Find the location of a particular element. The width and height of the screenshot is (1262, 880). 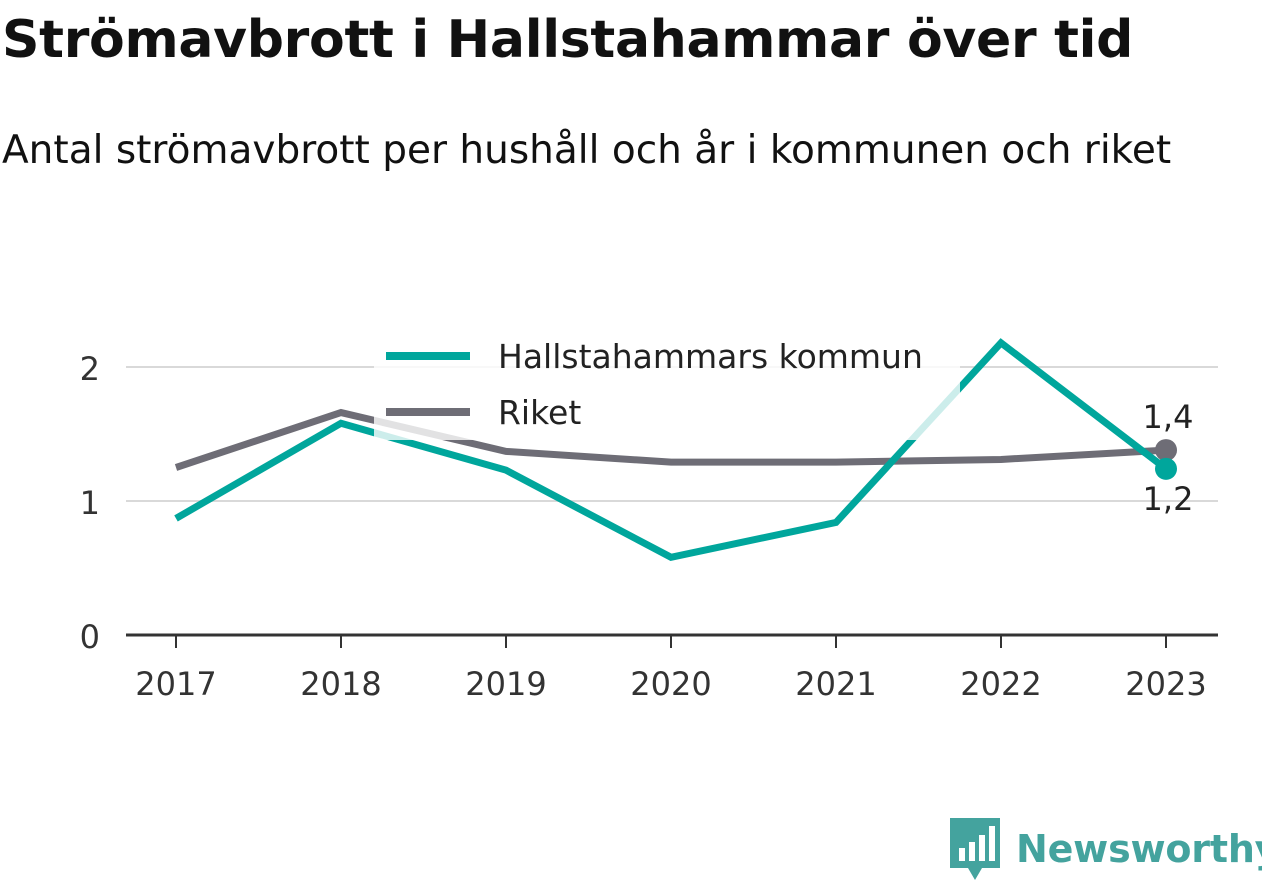

end-markers: 1,4 1,2 is located at coordinates (1168, 458).